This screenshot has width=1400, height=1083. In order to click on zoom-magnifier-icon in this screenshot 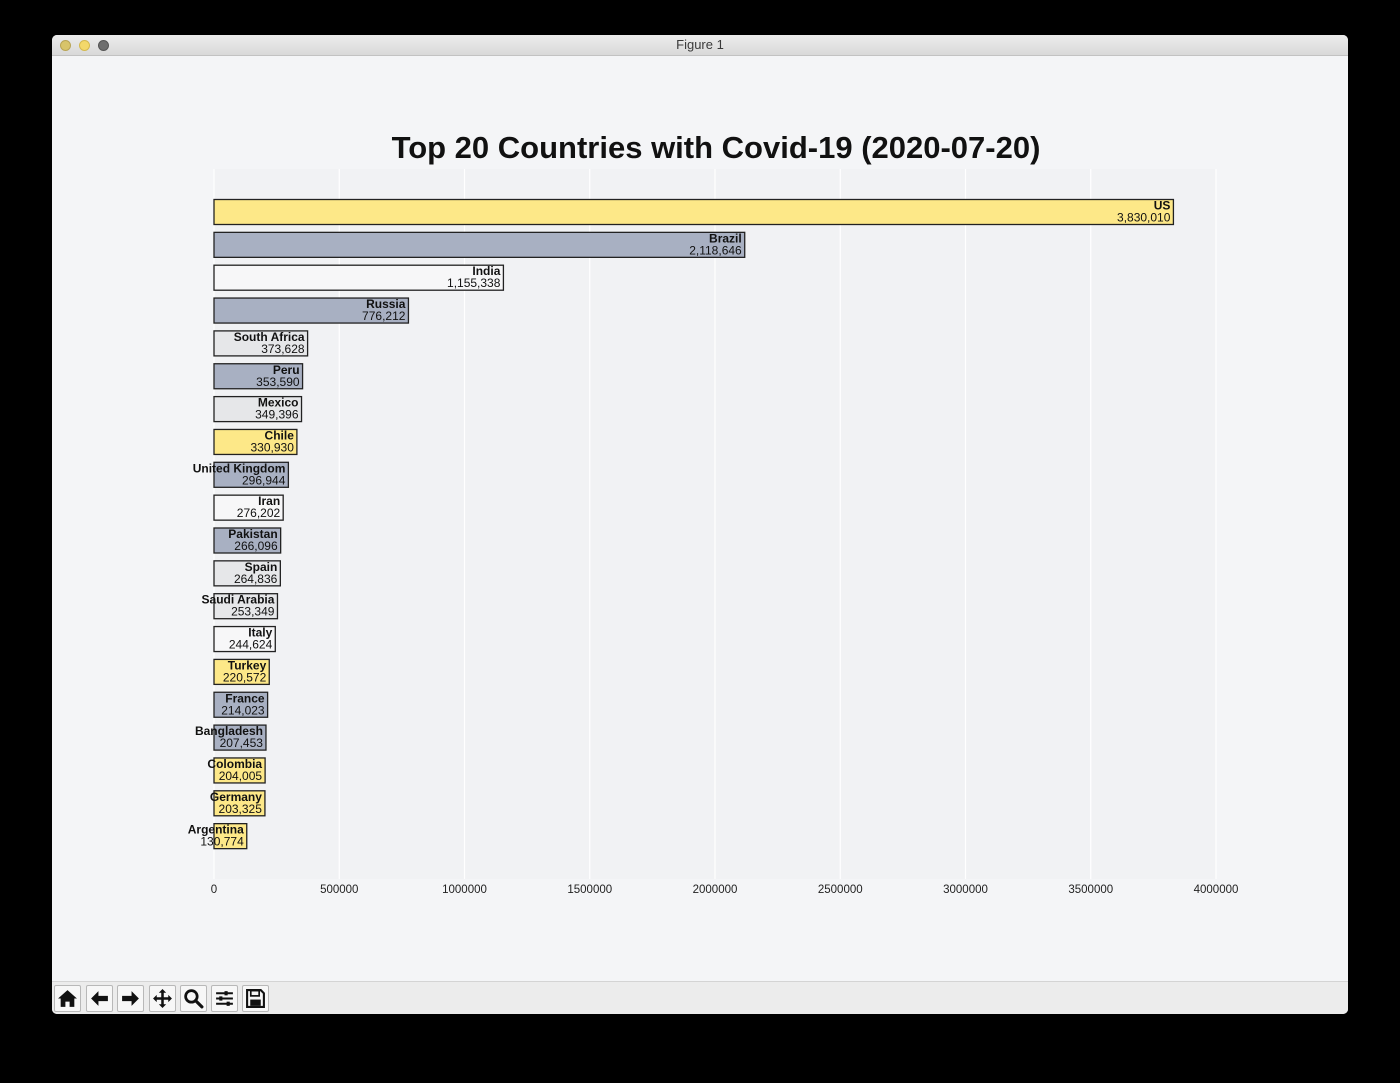, I will do `click(194, 999)`.